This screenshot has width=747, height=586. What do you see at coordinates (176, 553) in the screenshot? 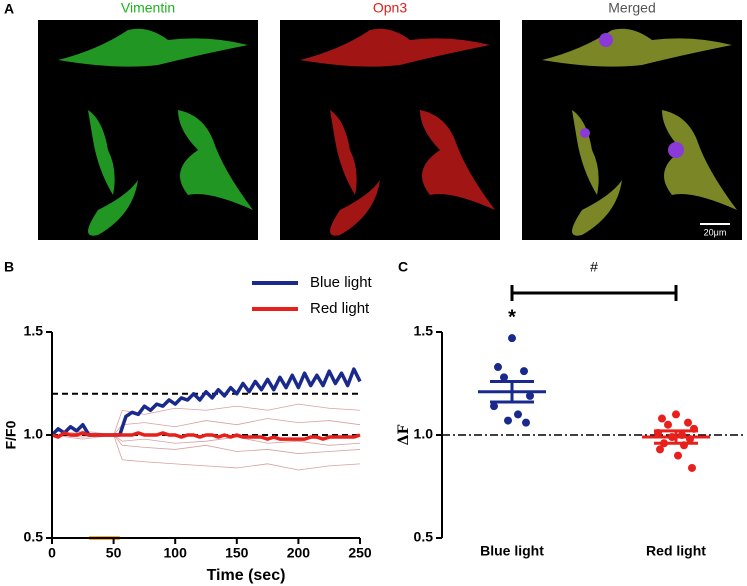
I see `x-tick-label: 100` at bounding box center [176, 553].